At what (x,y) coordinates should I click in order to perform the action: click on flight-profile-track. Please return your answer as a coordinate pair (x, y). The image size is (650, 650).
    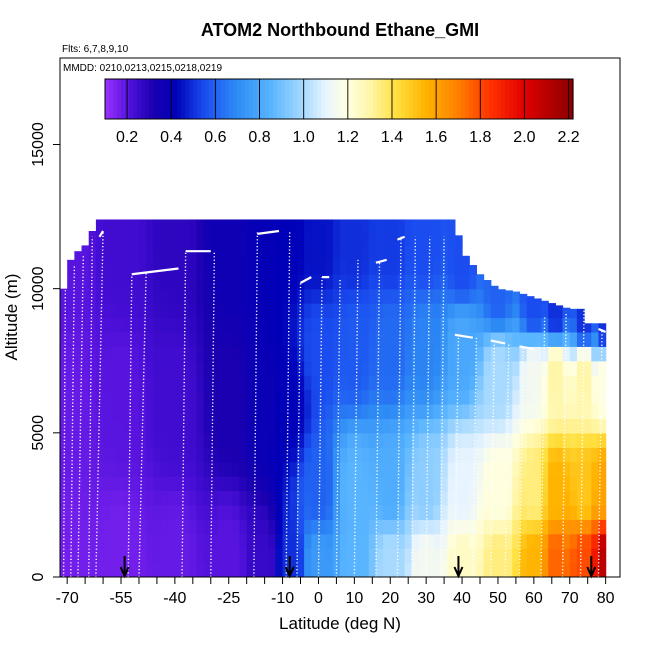
    Looking at the image, I should click on (507, 460).